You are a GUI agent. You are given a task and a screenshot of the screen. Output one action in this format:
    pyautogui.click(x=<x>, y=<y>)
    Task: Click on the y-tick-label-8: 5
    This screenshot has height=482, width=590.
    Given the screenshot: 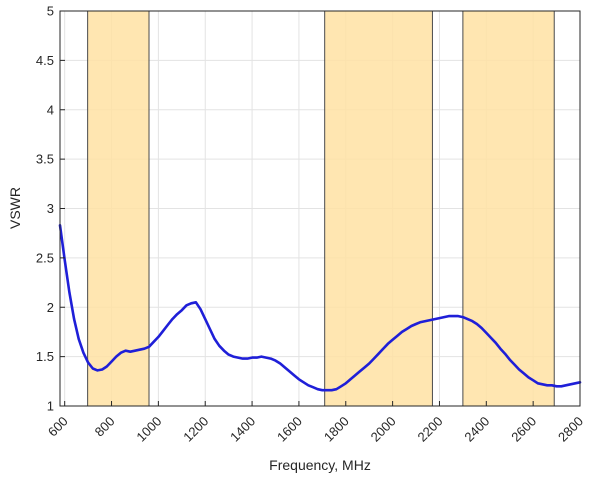 What is the action you would take?
    pyautogui.click(x=50, y=11)
    